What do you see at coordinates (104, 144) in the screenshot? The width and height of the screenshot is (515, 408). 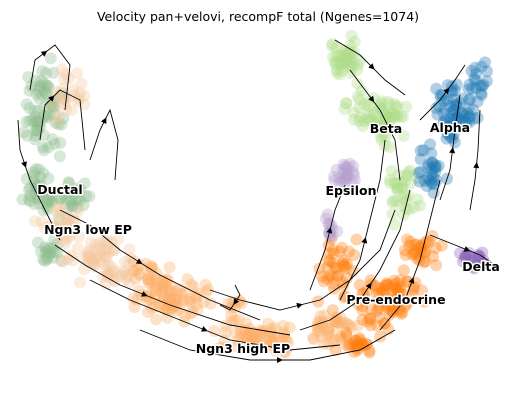 I see `streamline` at bounding box center [104, 144].